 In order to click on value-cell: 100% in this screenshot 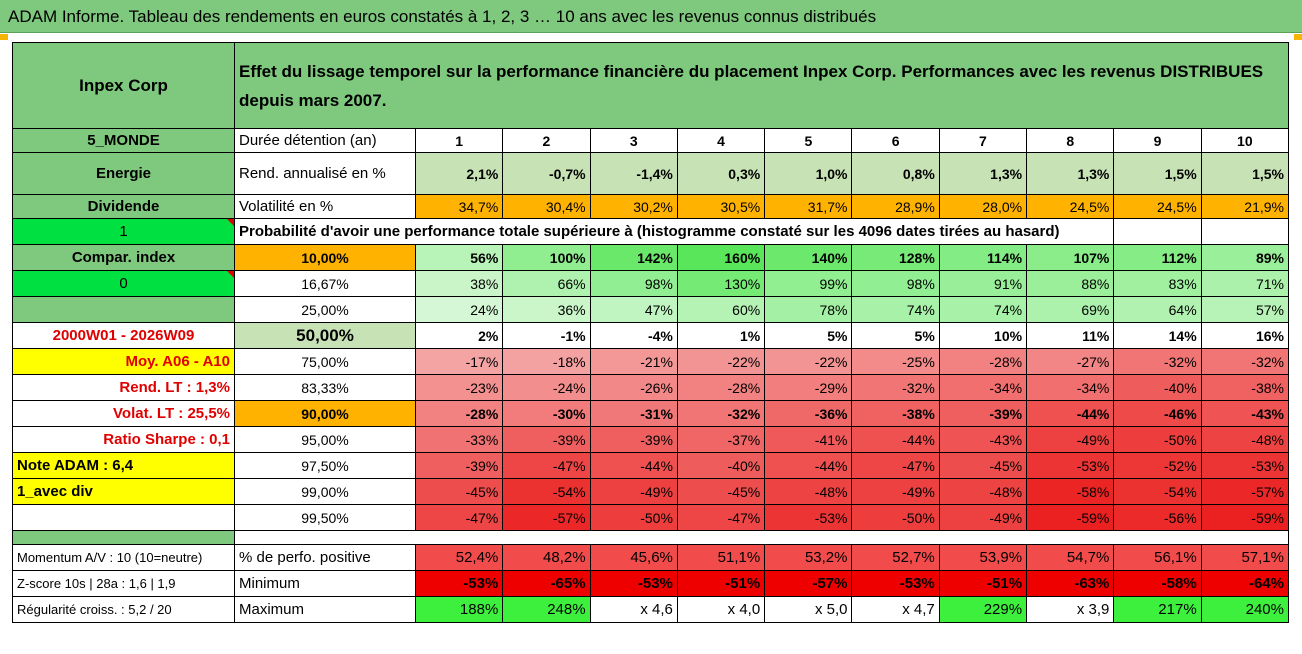, I will do `click(546, 257)`.